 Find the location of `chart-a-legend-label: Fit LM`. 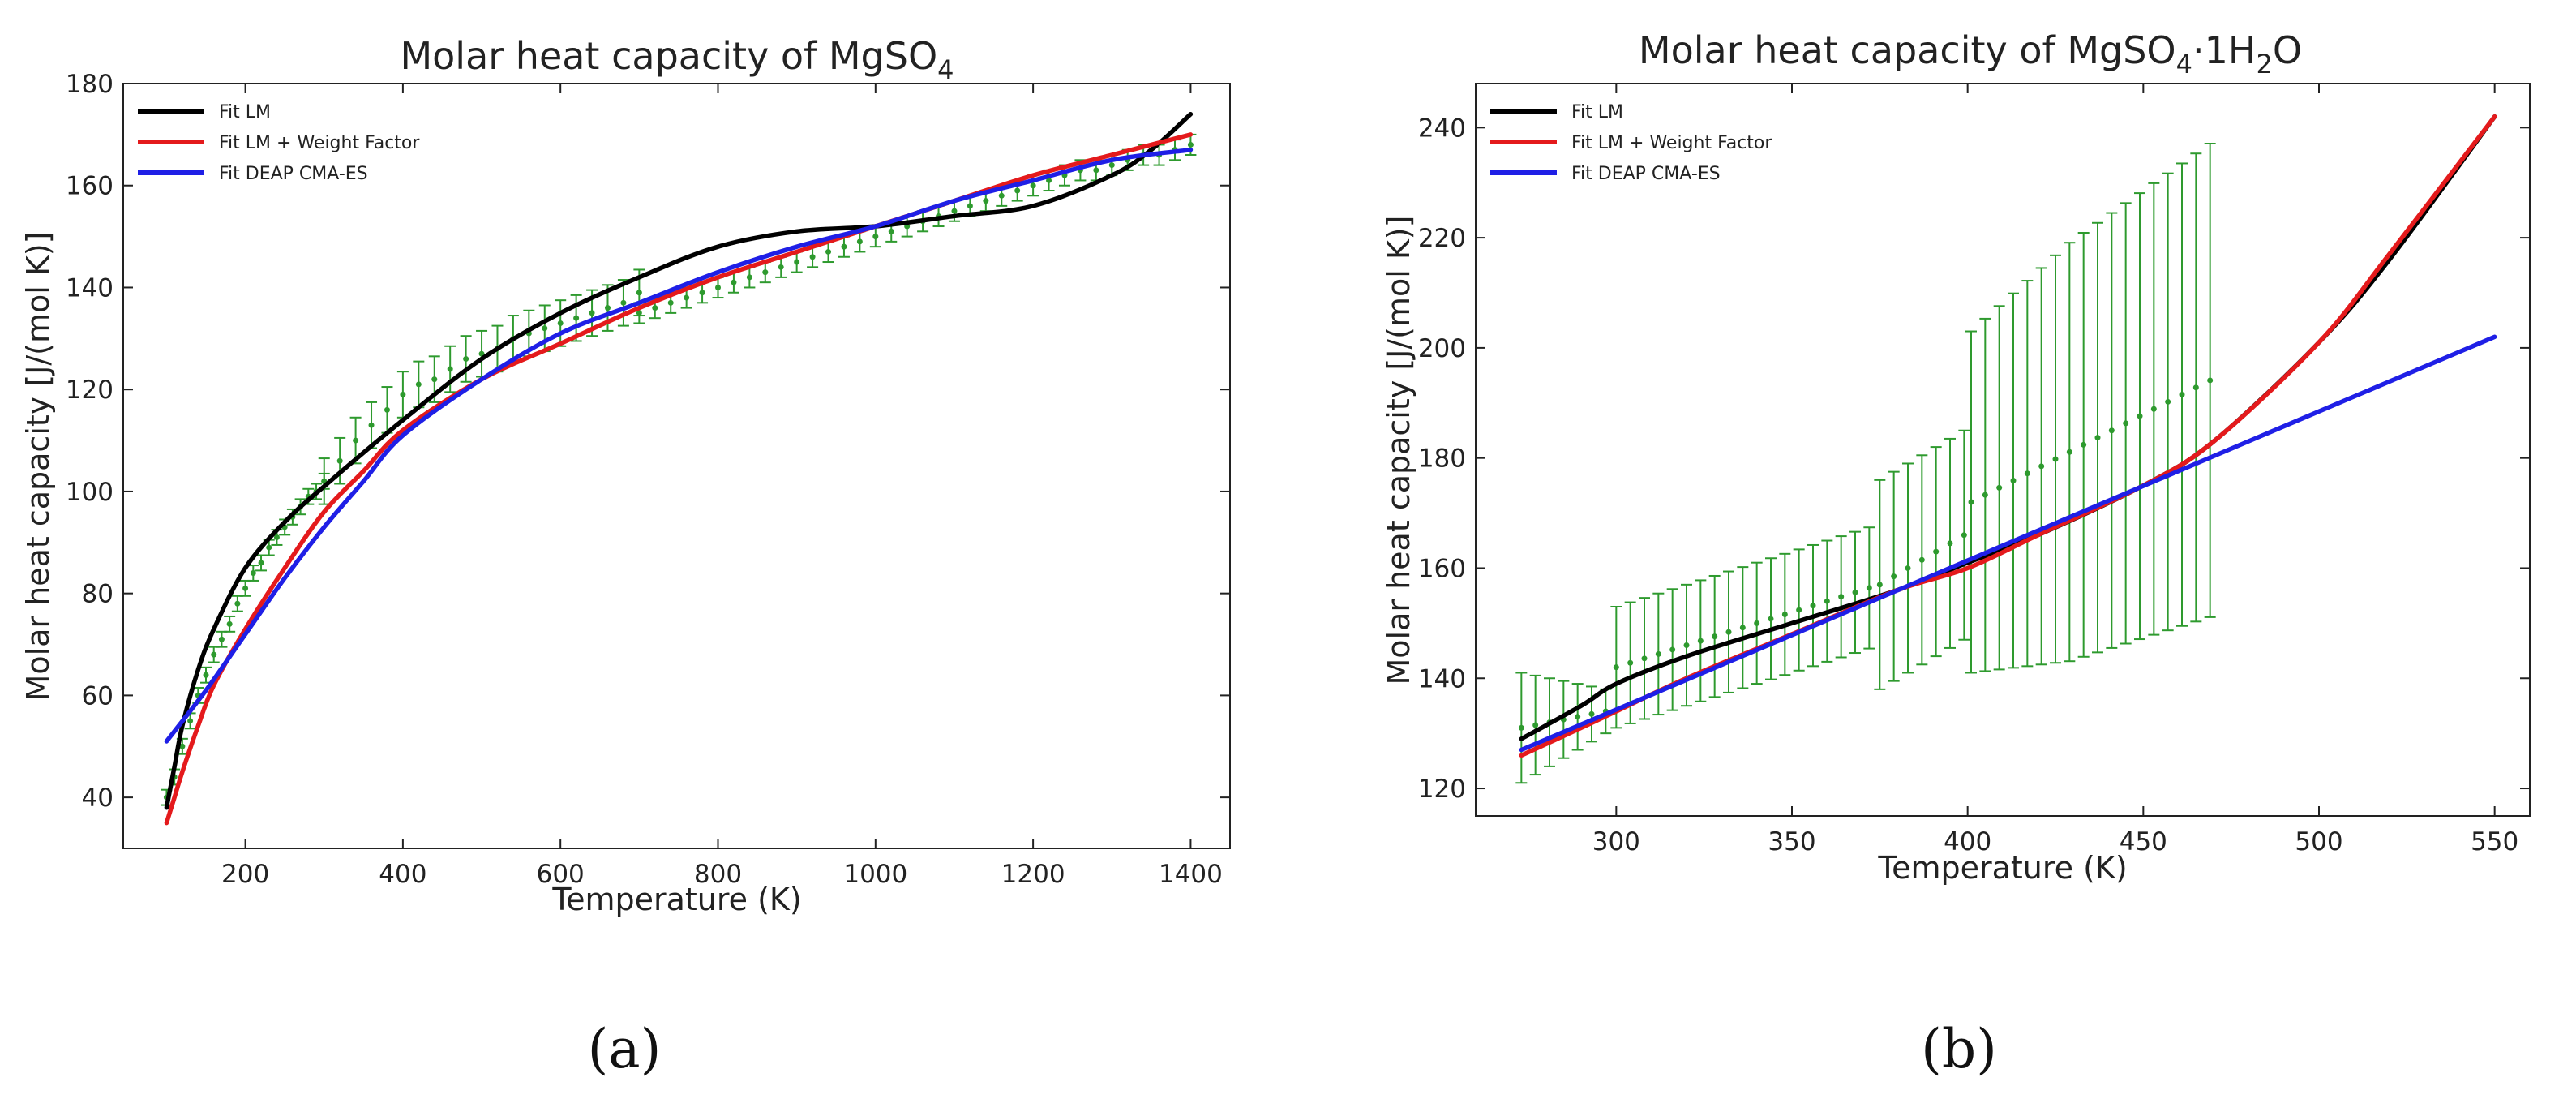

chart-a-legend-label: Fit LM is located at coordinates (245, 112).